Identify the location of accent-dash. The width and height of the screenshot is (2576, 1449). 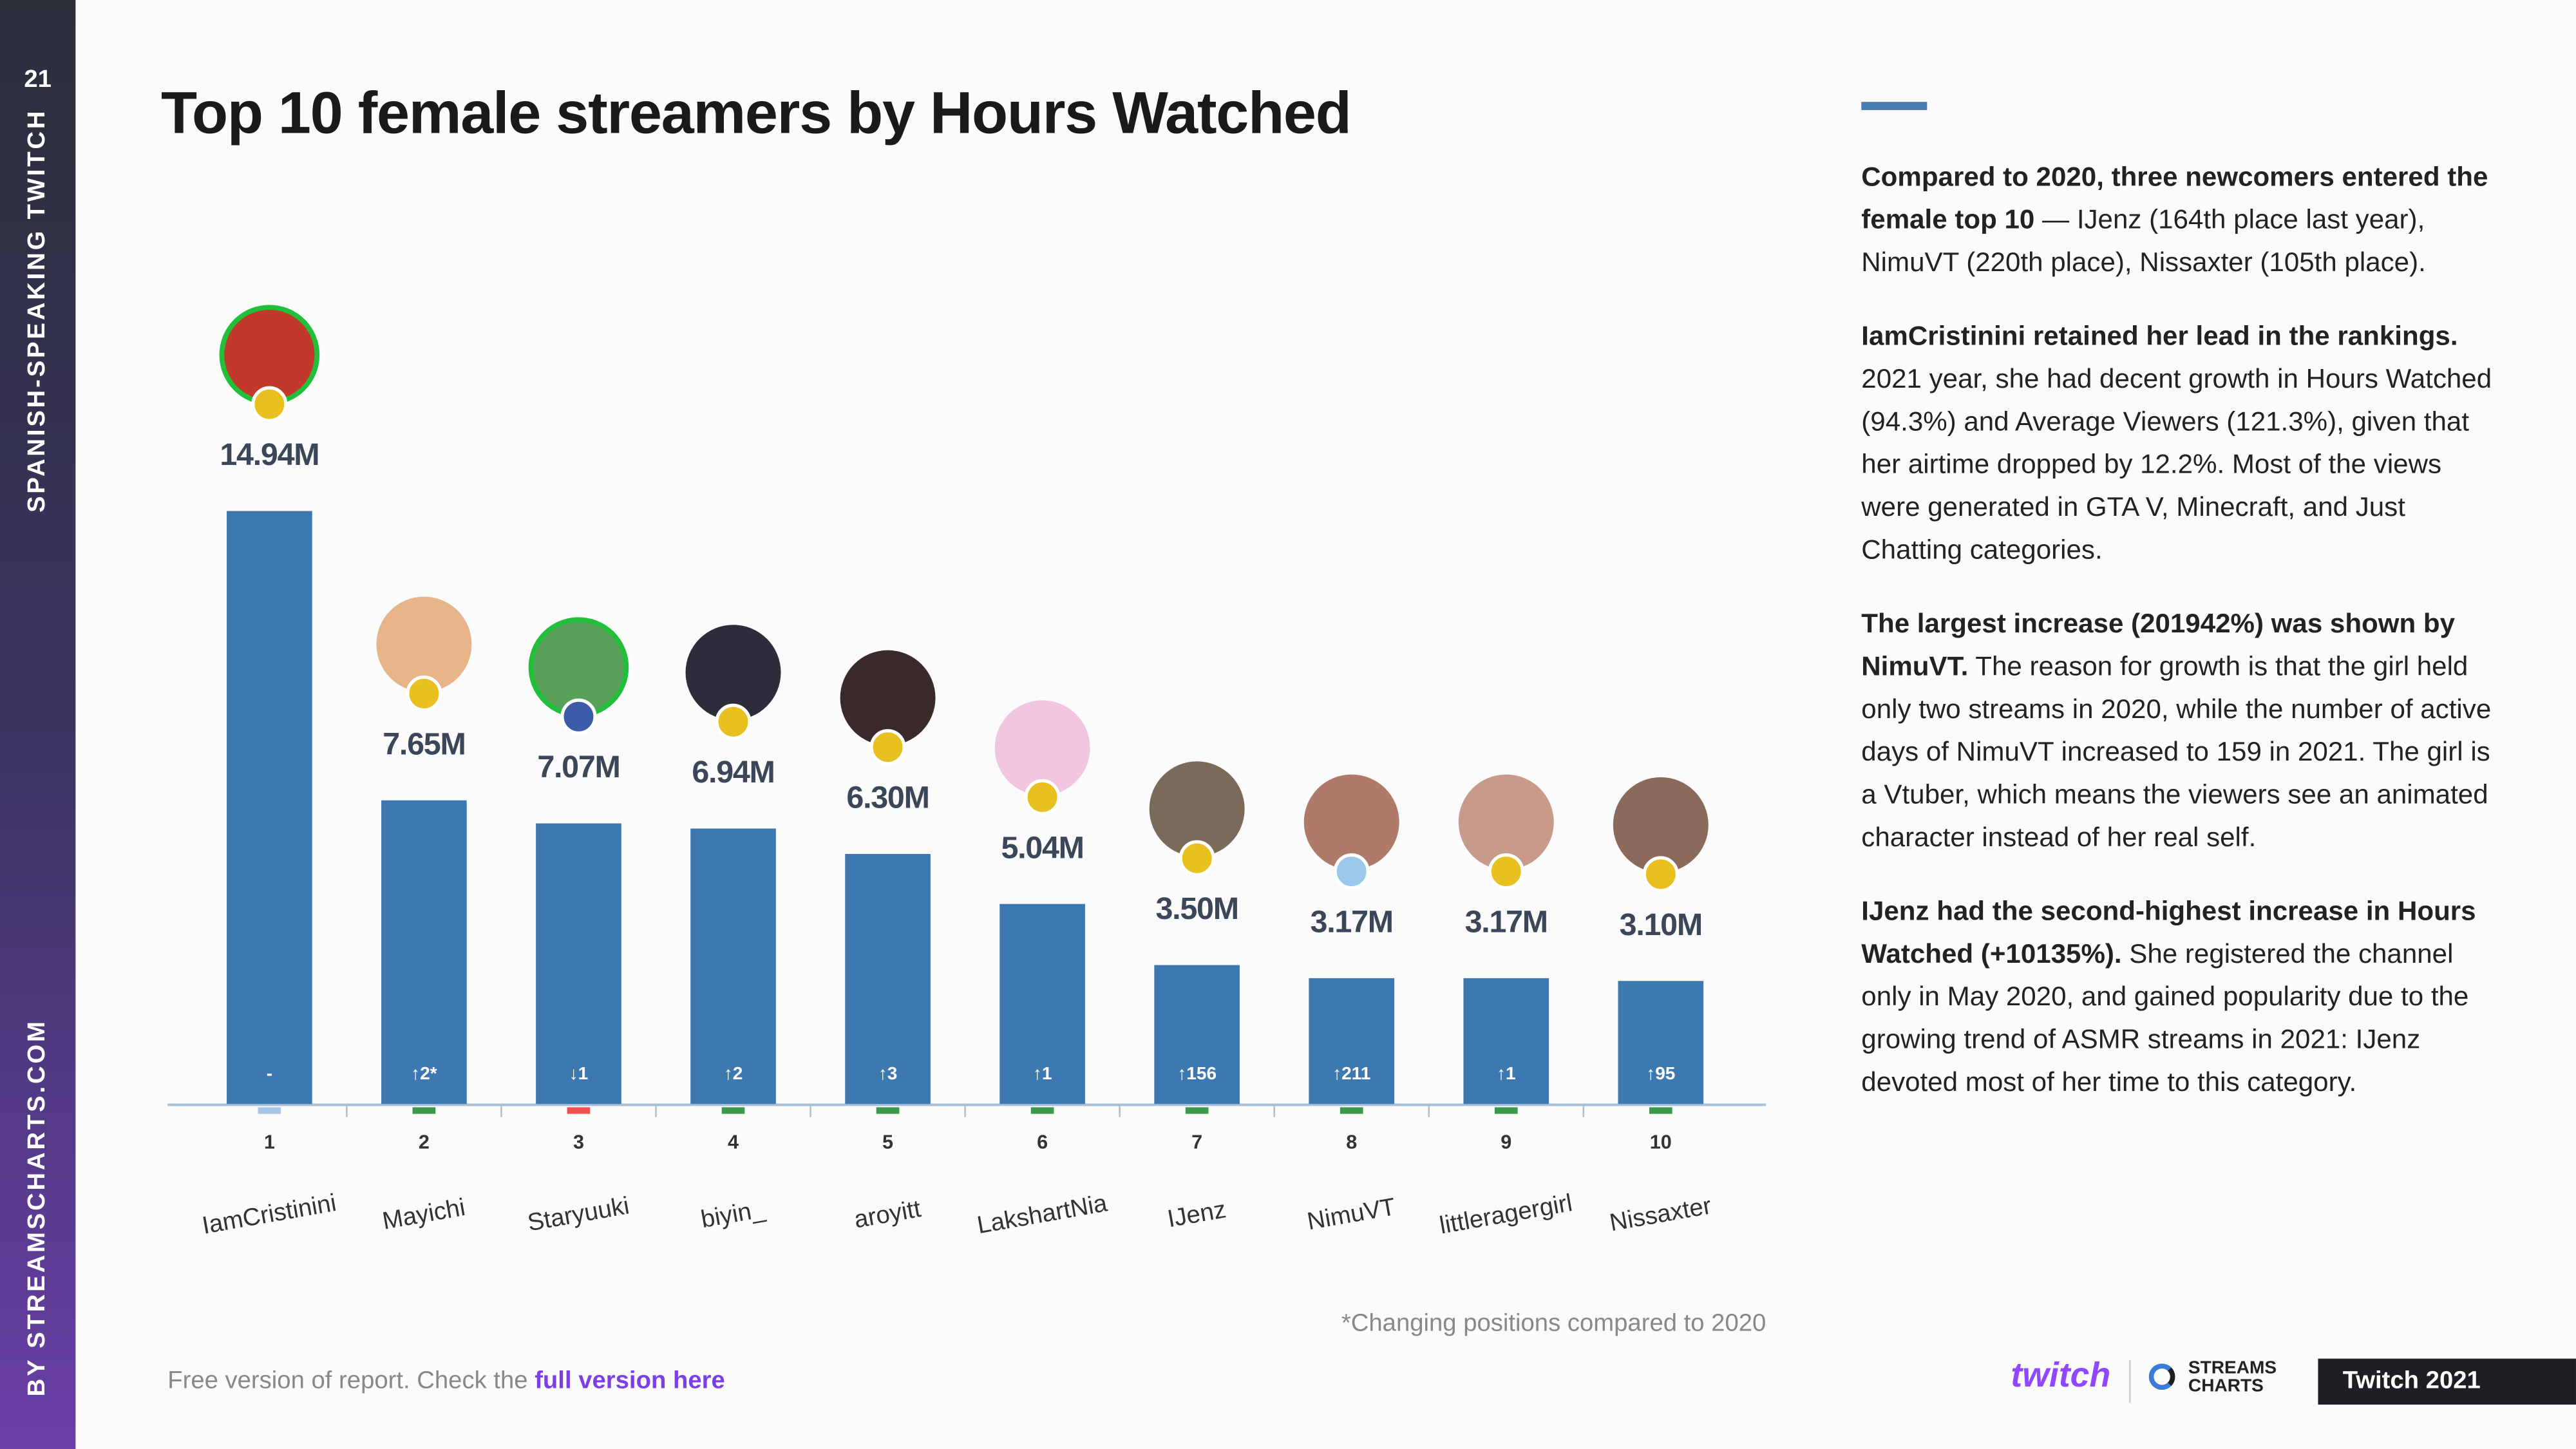
(1894, 106).